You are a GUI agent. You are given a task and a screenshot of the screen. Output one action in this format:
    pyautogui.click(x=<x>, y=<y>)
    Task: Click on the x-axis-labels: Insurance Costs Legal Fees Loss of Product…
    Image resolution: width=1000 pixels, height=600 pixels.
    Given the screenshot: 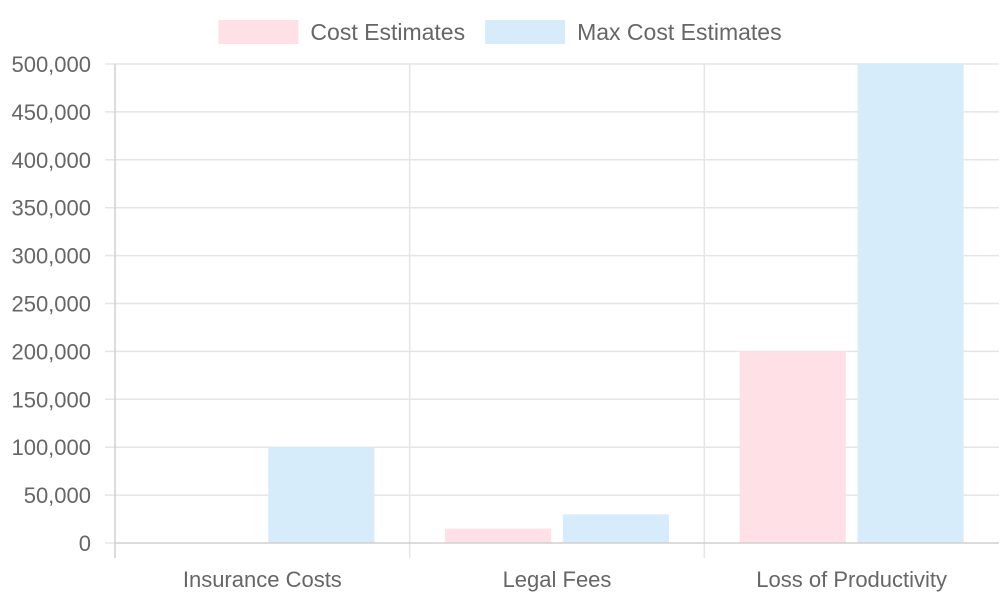 What is the action you would take?
    pyautogui.click(x=565, y=579)
    